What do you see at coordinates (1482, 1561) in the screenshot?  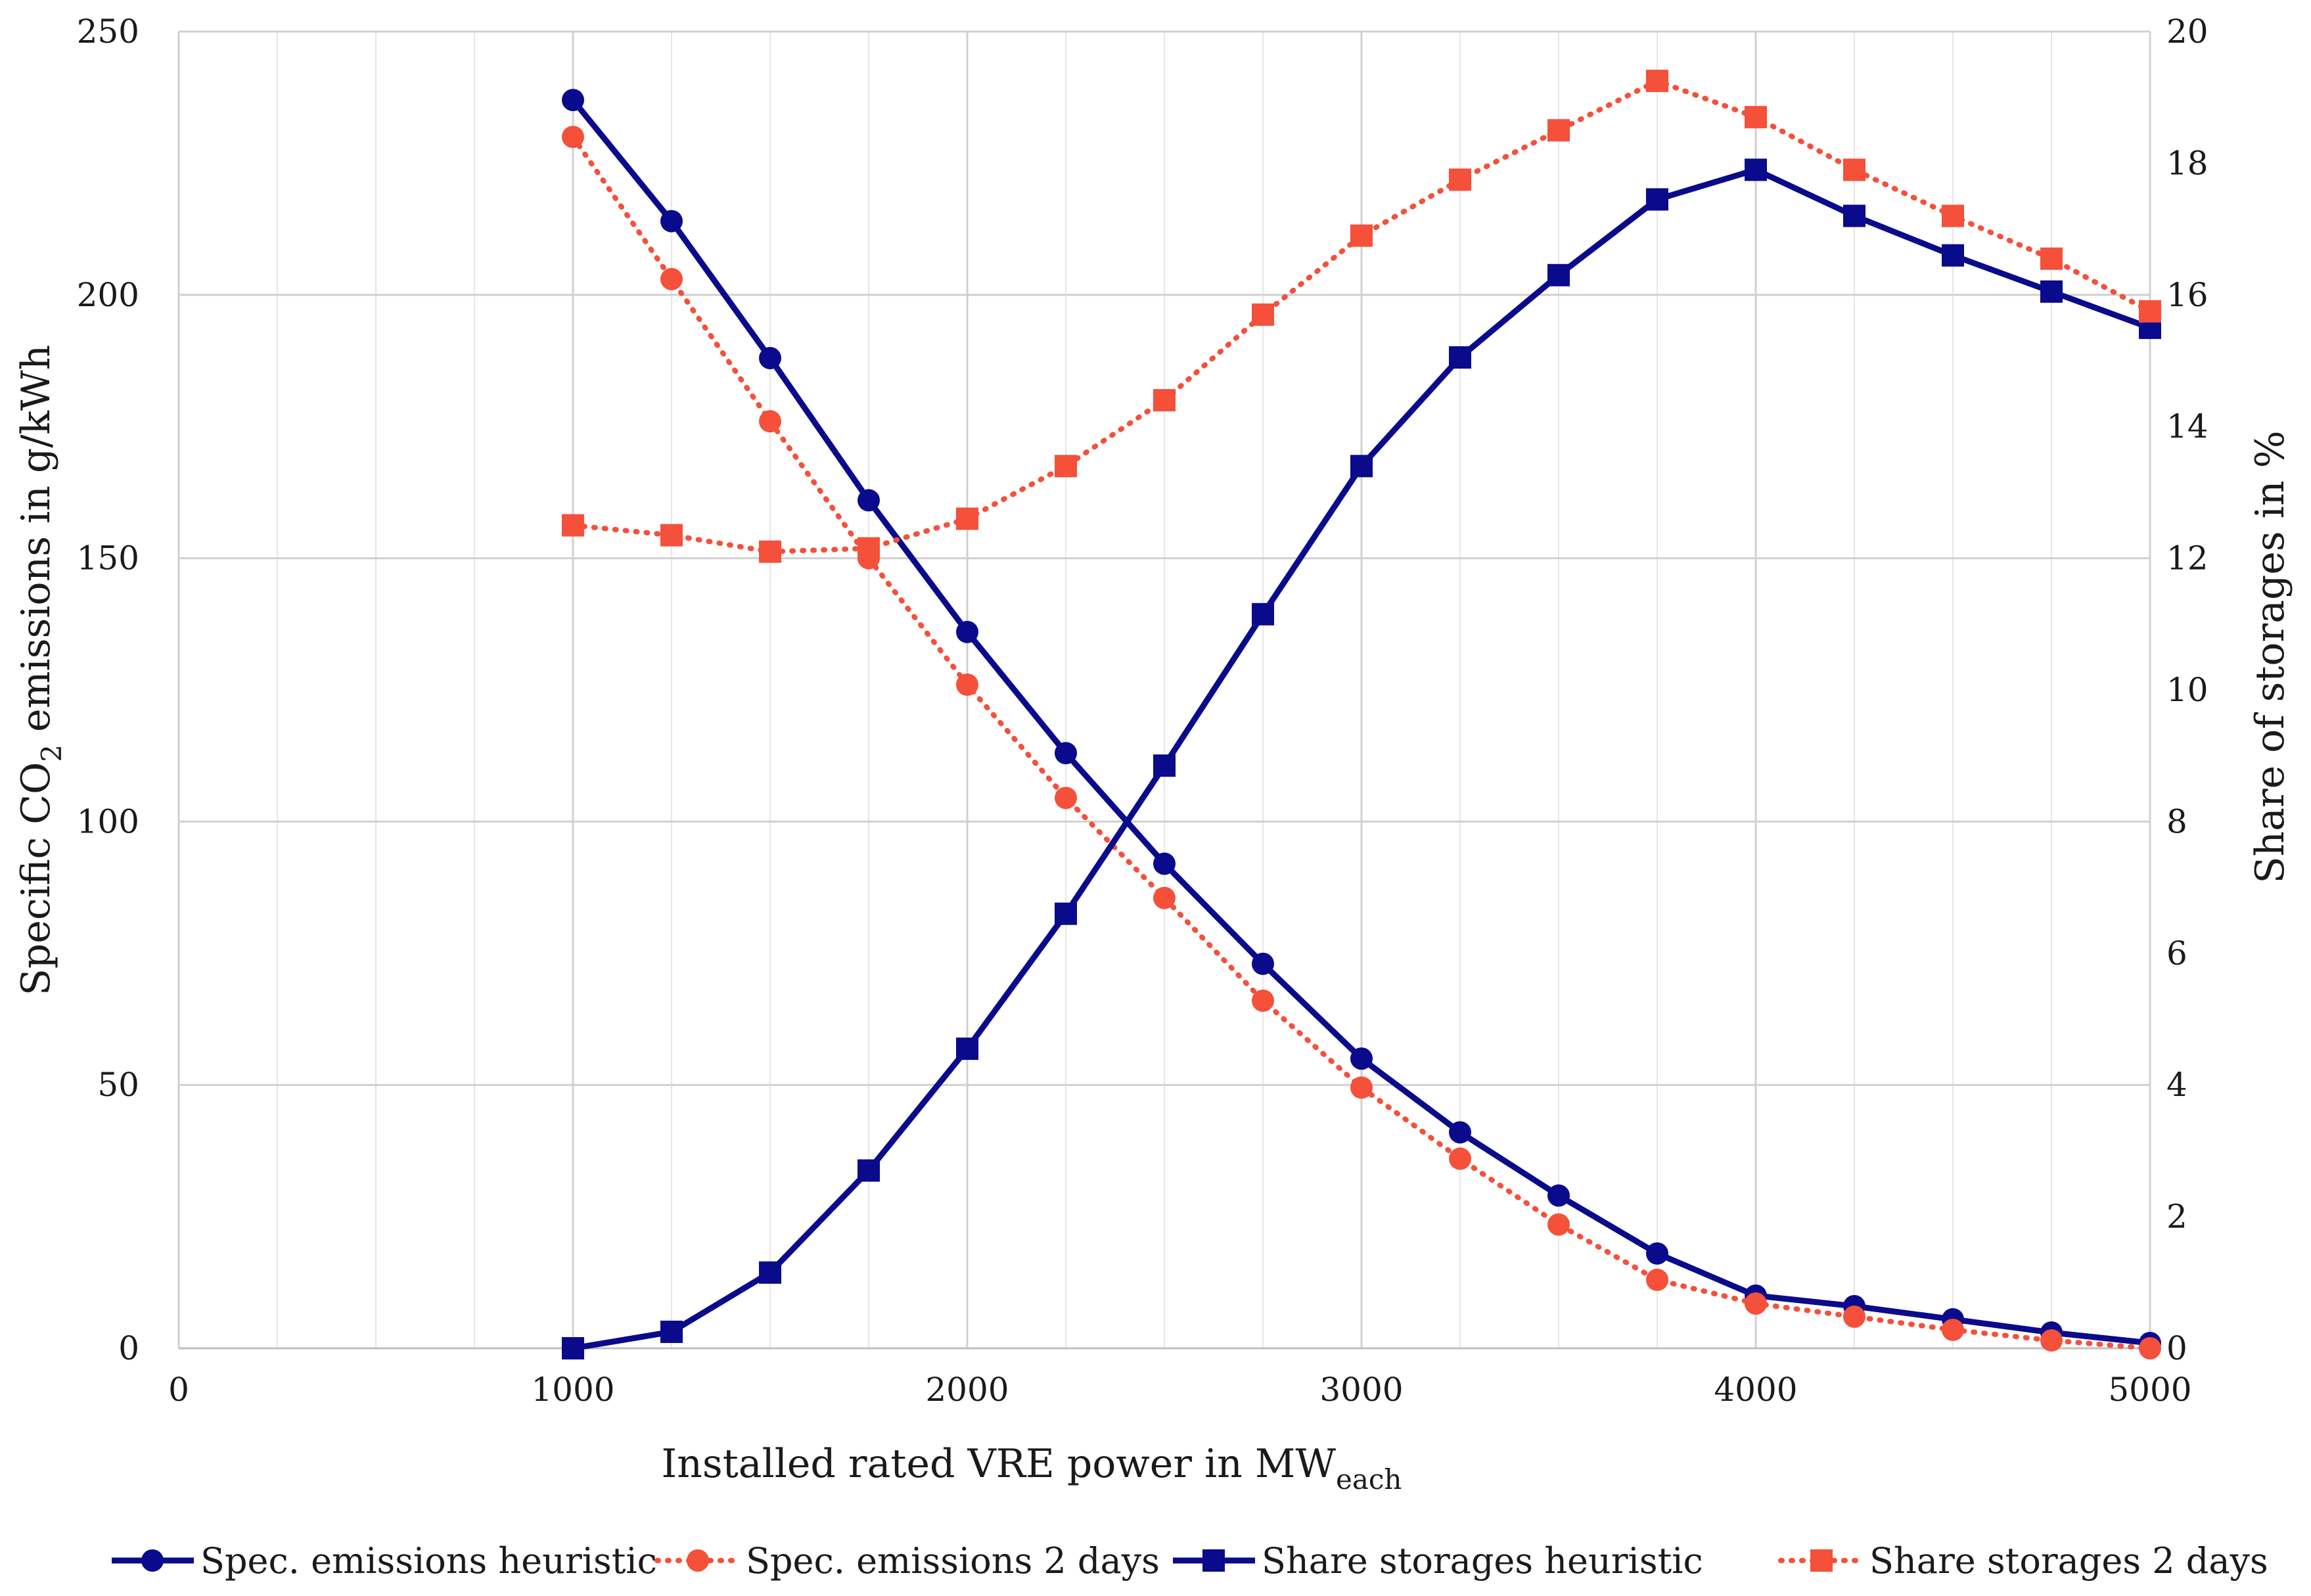 I see `legend-label: Share storages heuristic` at bounding box center [1482, 1561].